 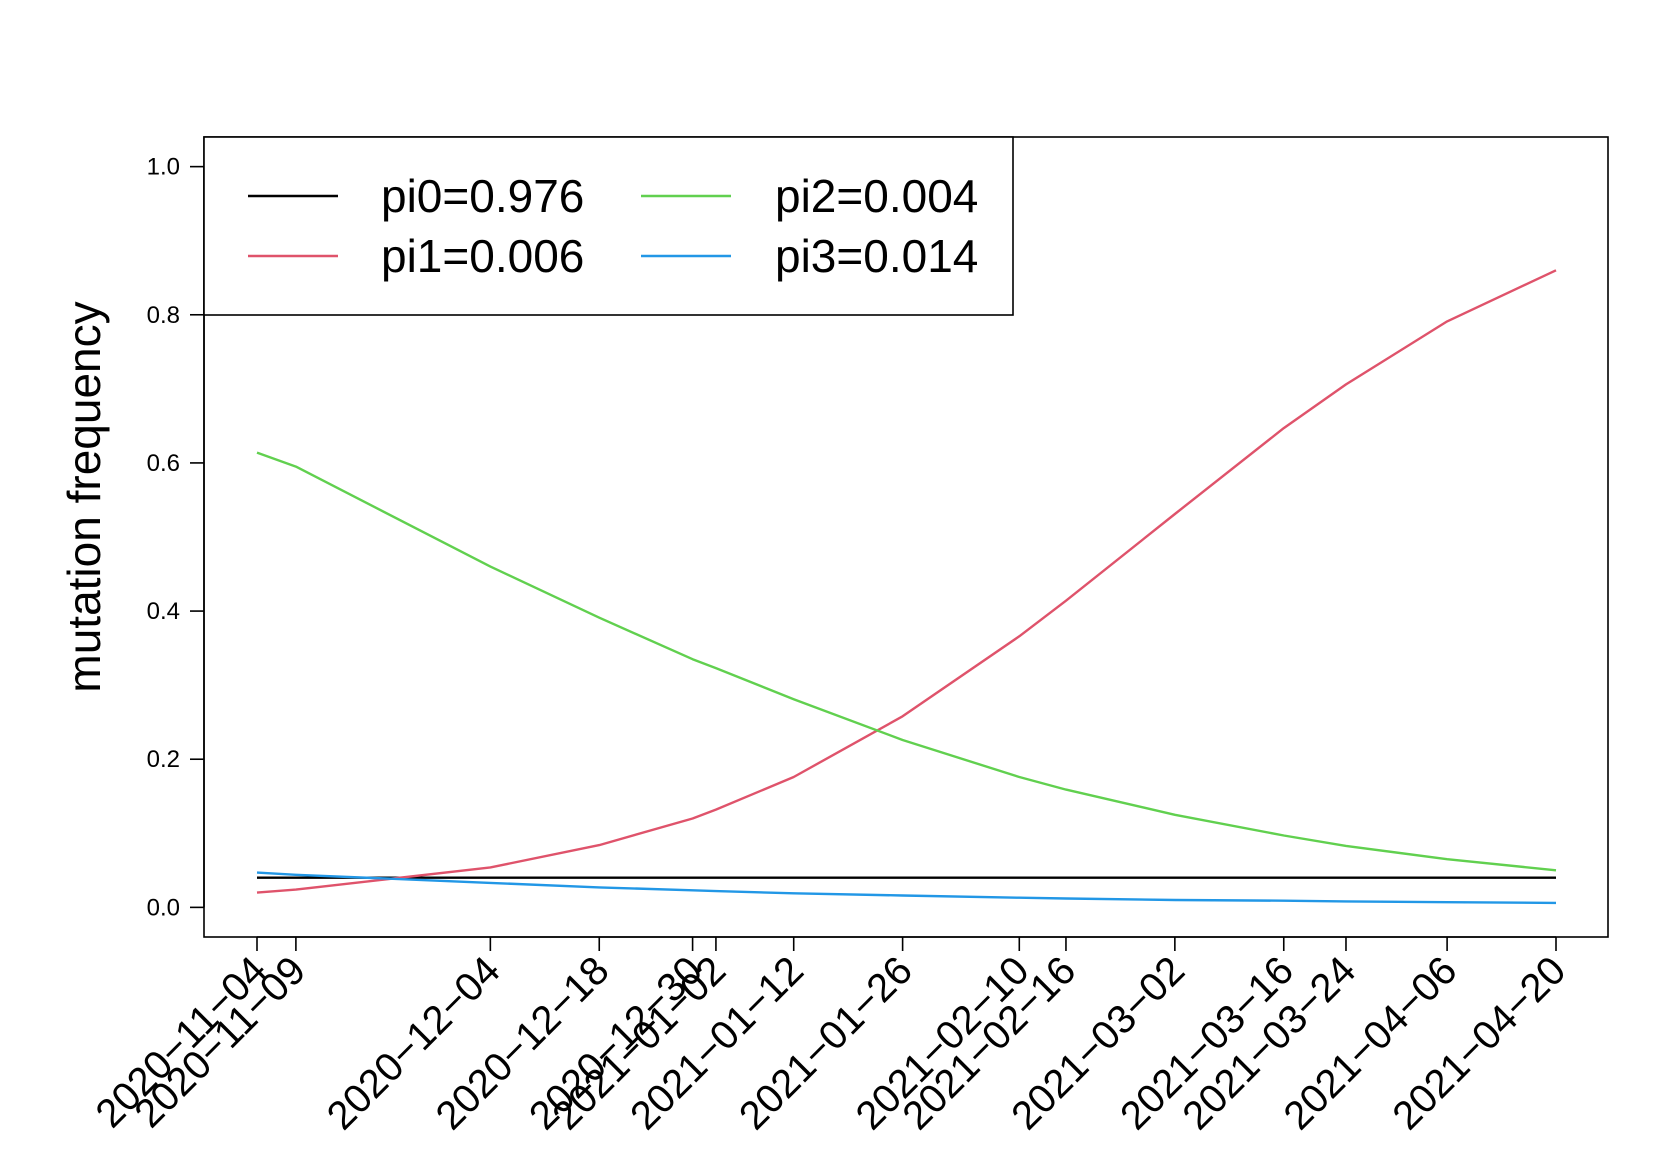 What do you see at coordinates (163, 463) in the screenshot?
I see `y-tick-label: 0.6` at bounding box center [163, 463].